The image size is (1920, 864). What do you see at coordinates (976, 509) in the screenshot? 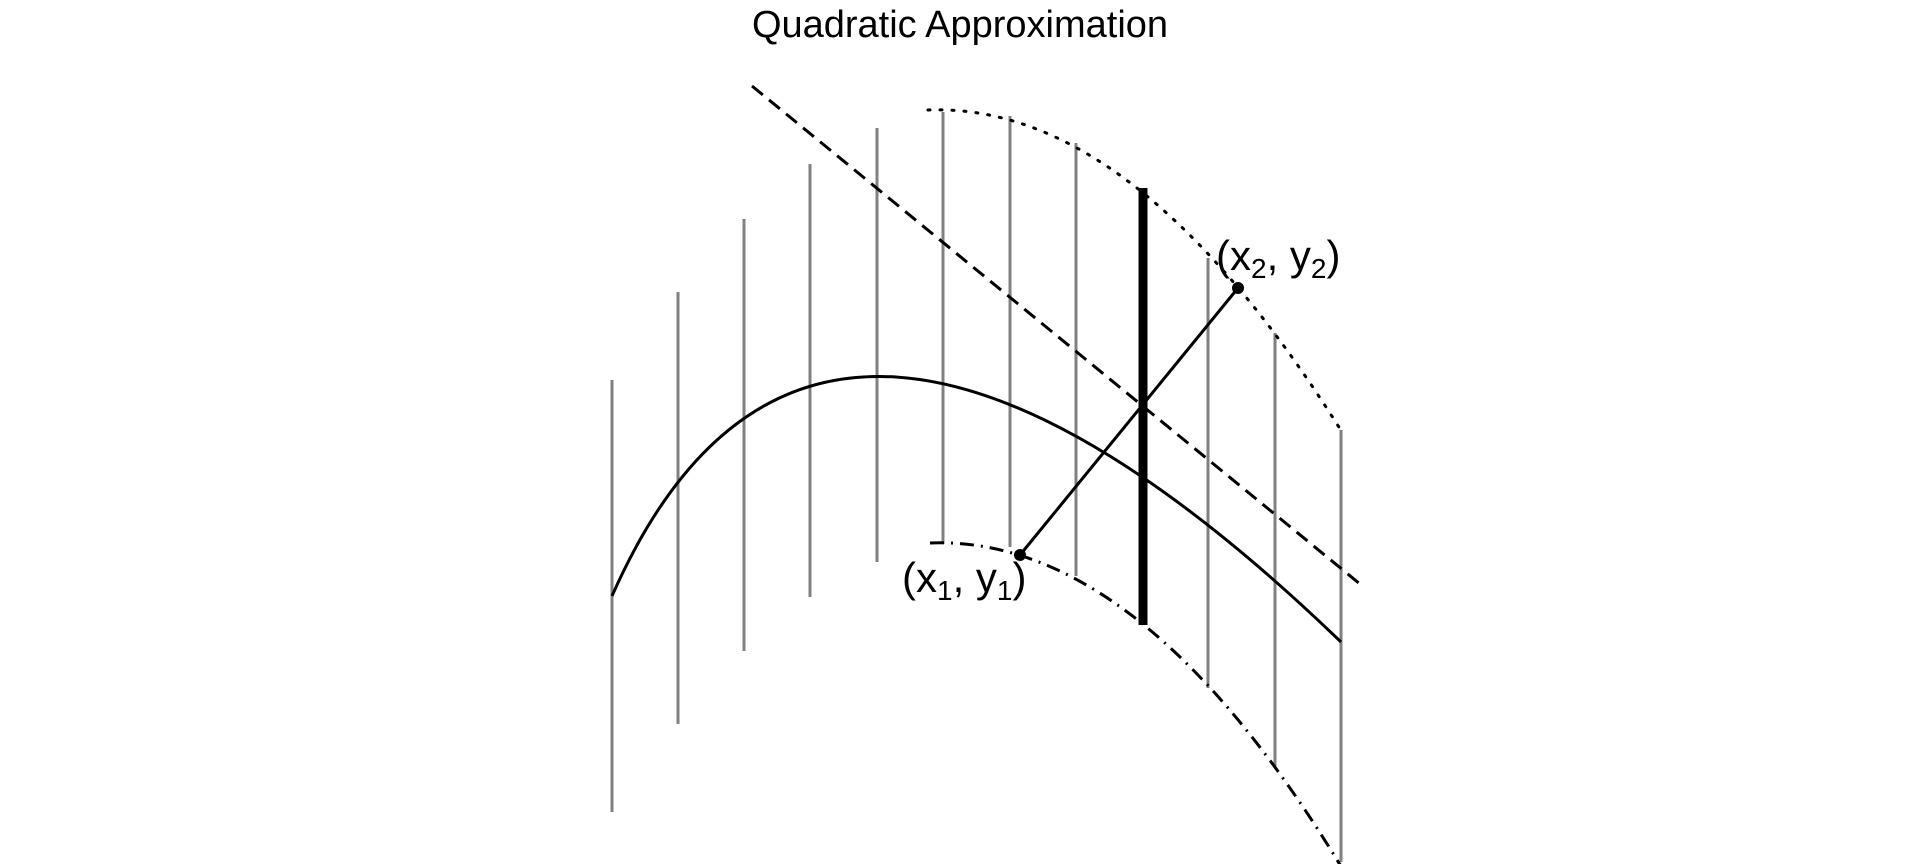
I see `parabola-curve` at bounding box center [976, 509].